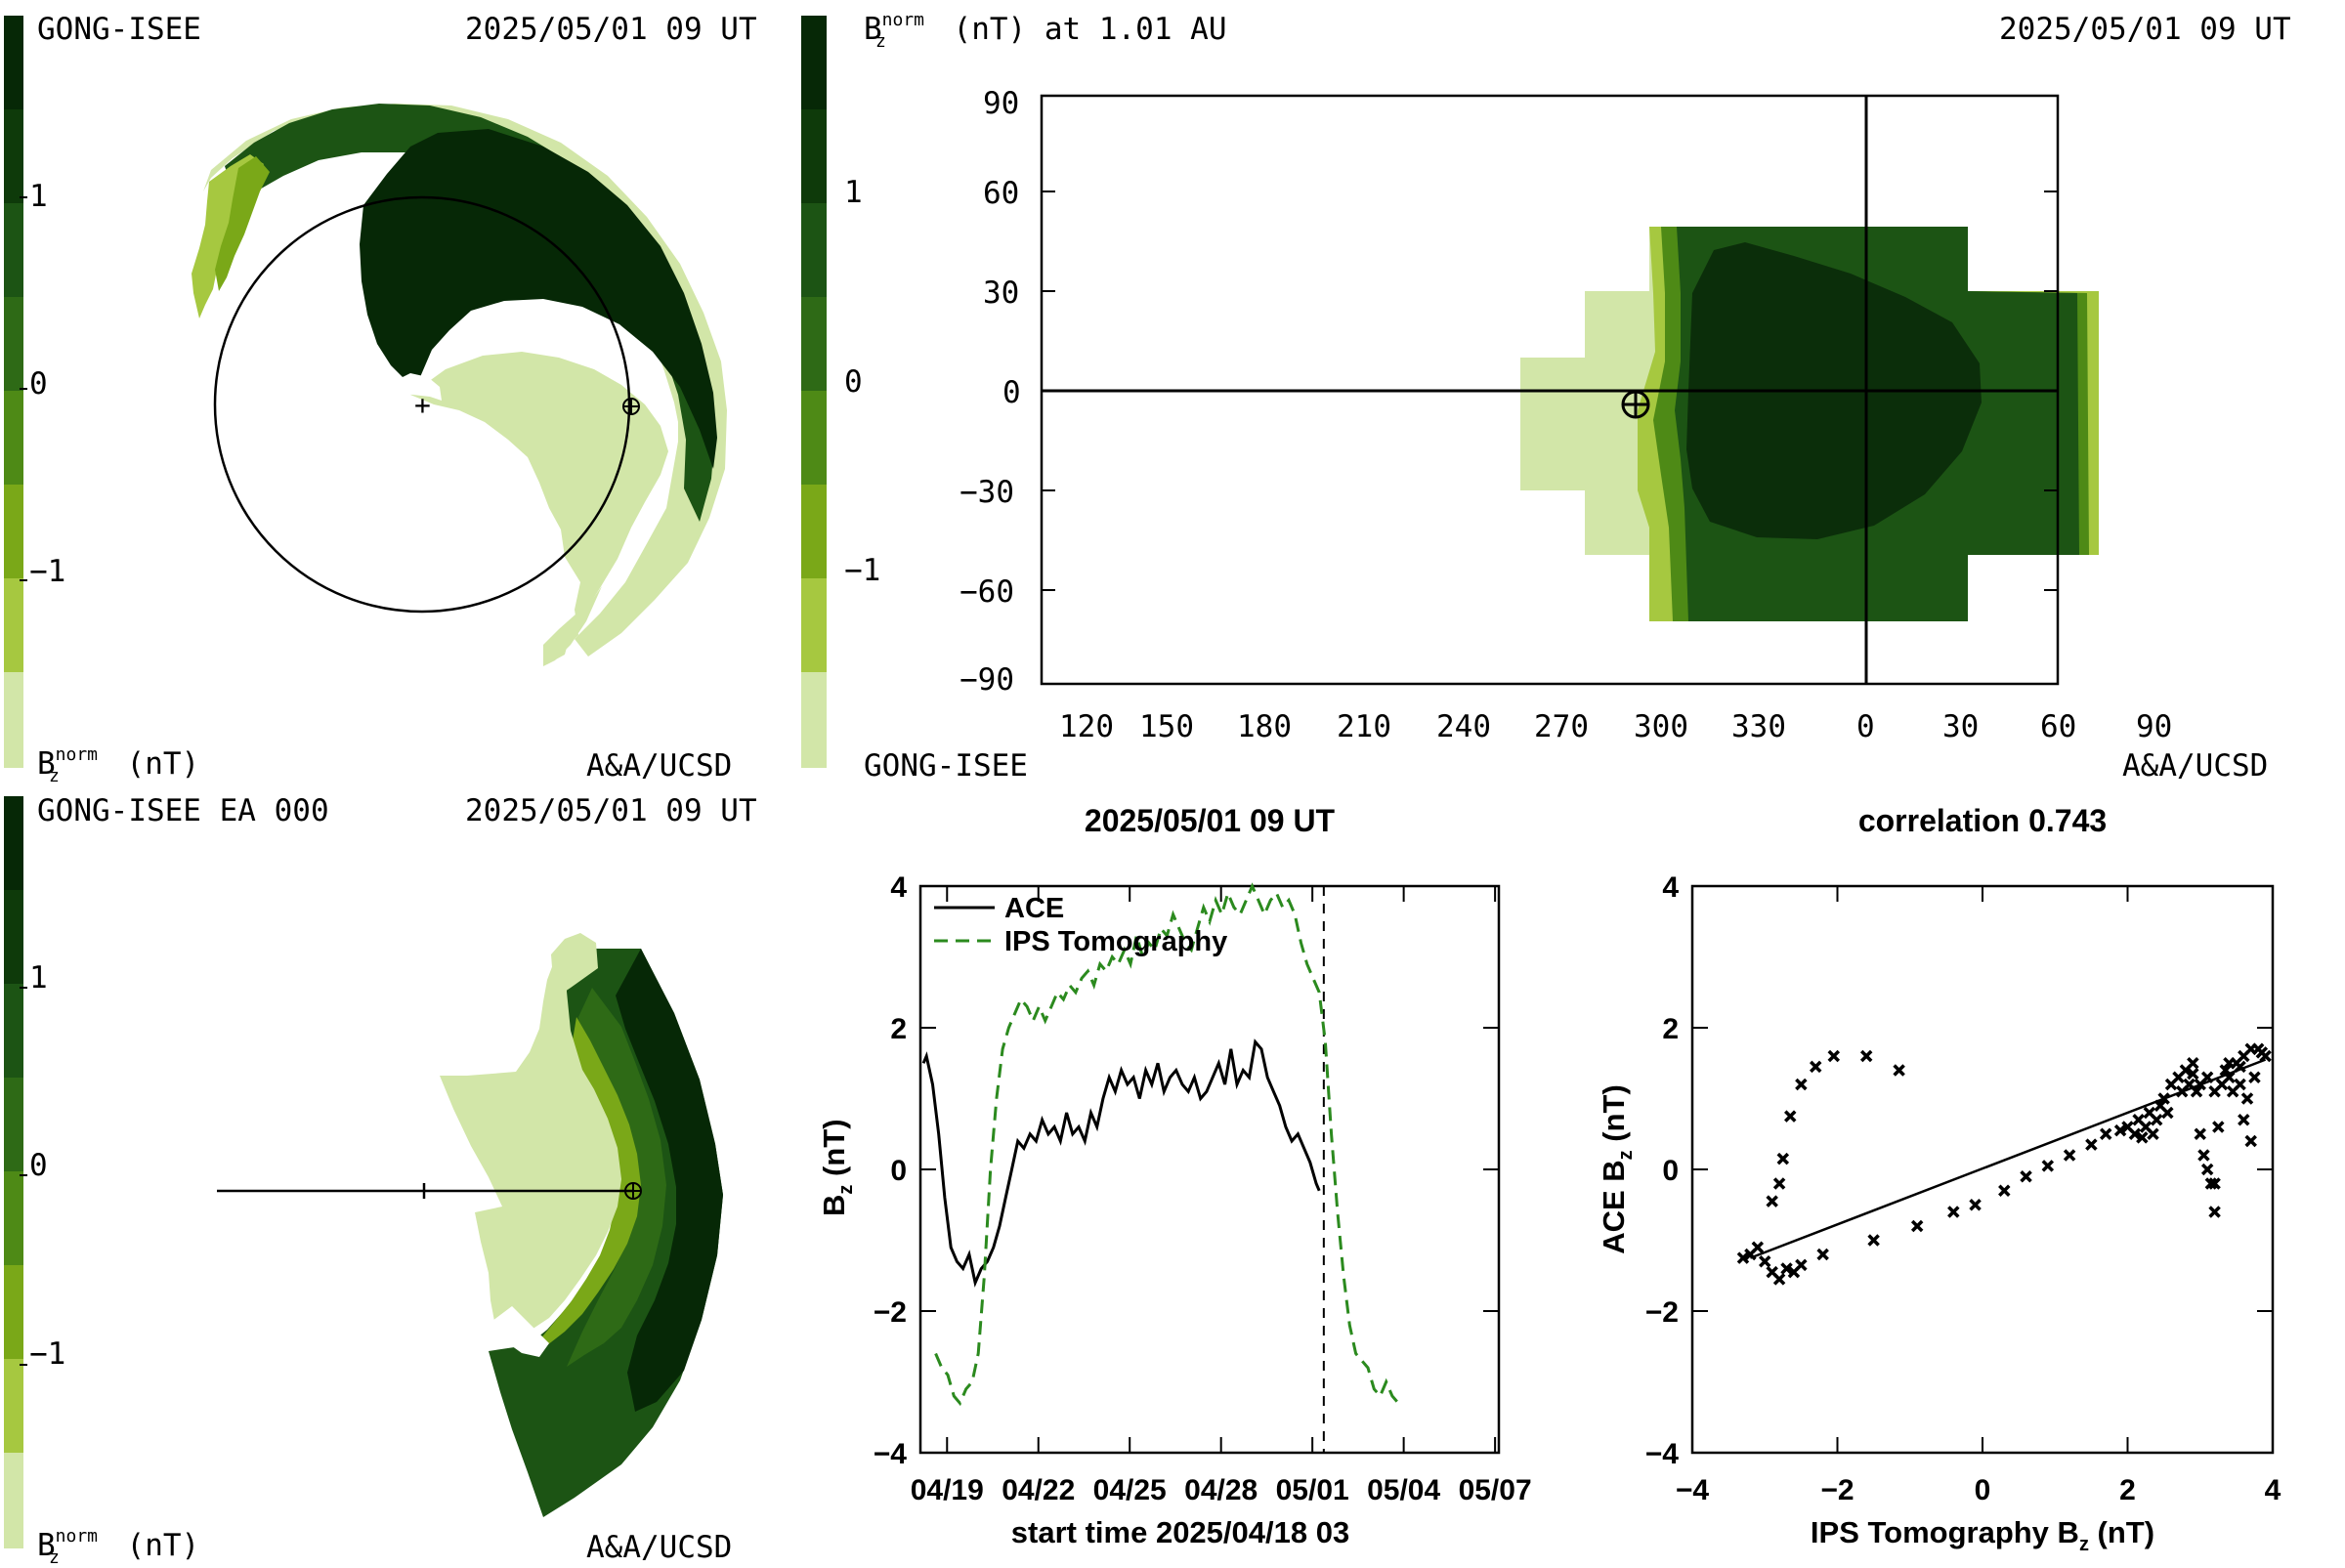 The width and height of the screenshot is (2345, 1568). I want to click on sc-ytick-label-0: 4, so click(1670, 887).